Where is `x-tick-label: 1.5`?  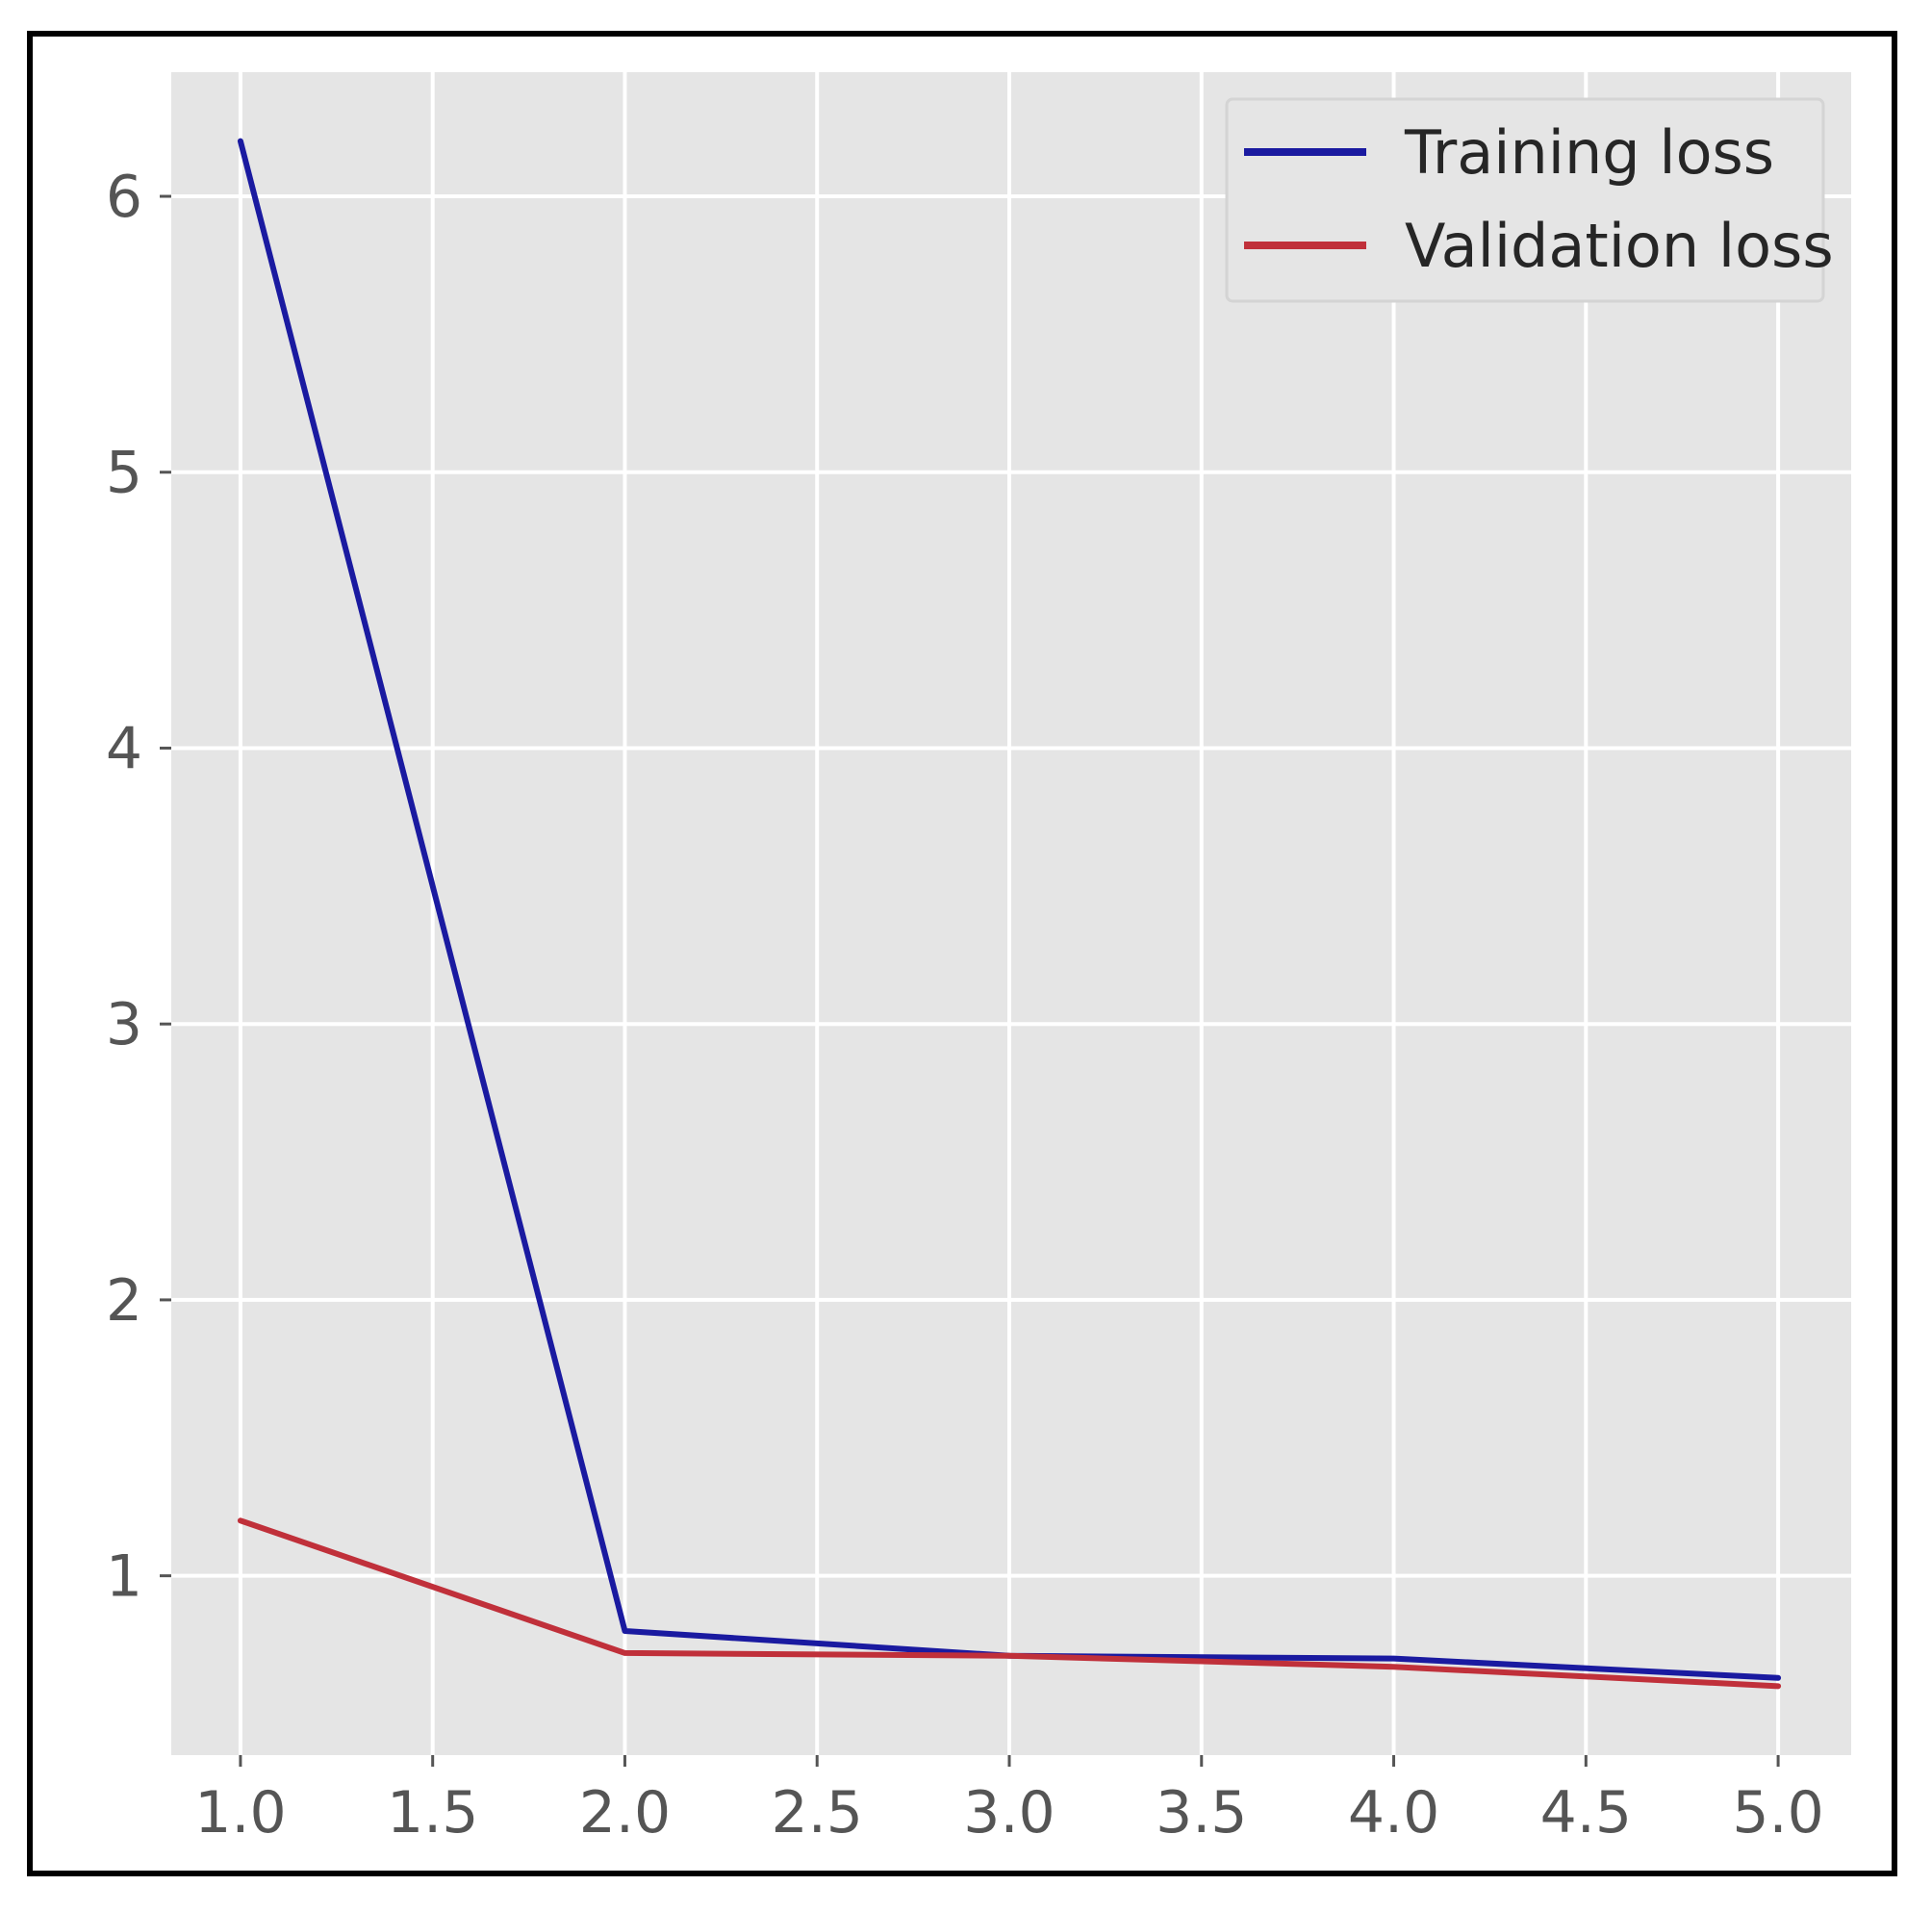 x-tick-label: 1.5 is located at coordinates (432, 1813).